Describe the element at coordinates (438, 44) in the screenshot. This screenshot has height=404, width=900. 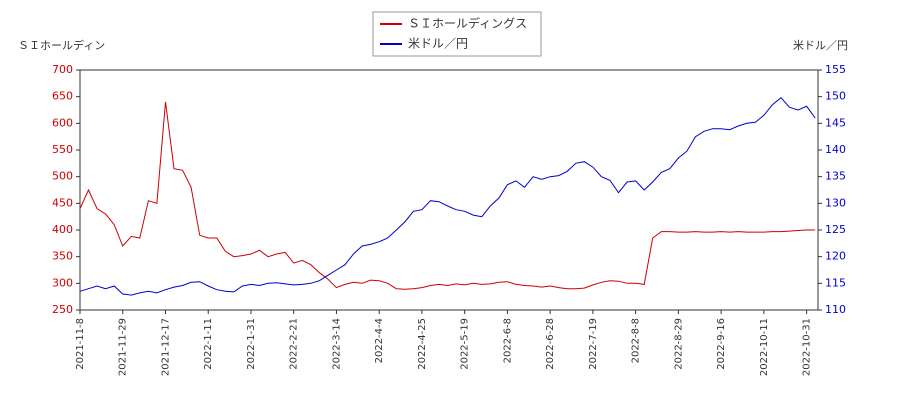
I see `legend-label: 米ドル／円` at that location.